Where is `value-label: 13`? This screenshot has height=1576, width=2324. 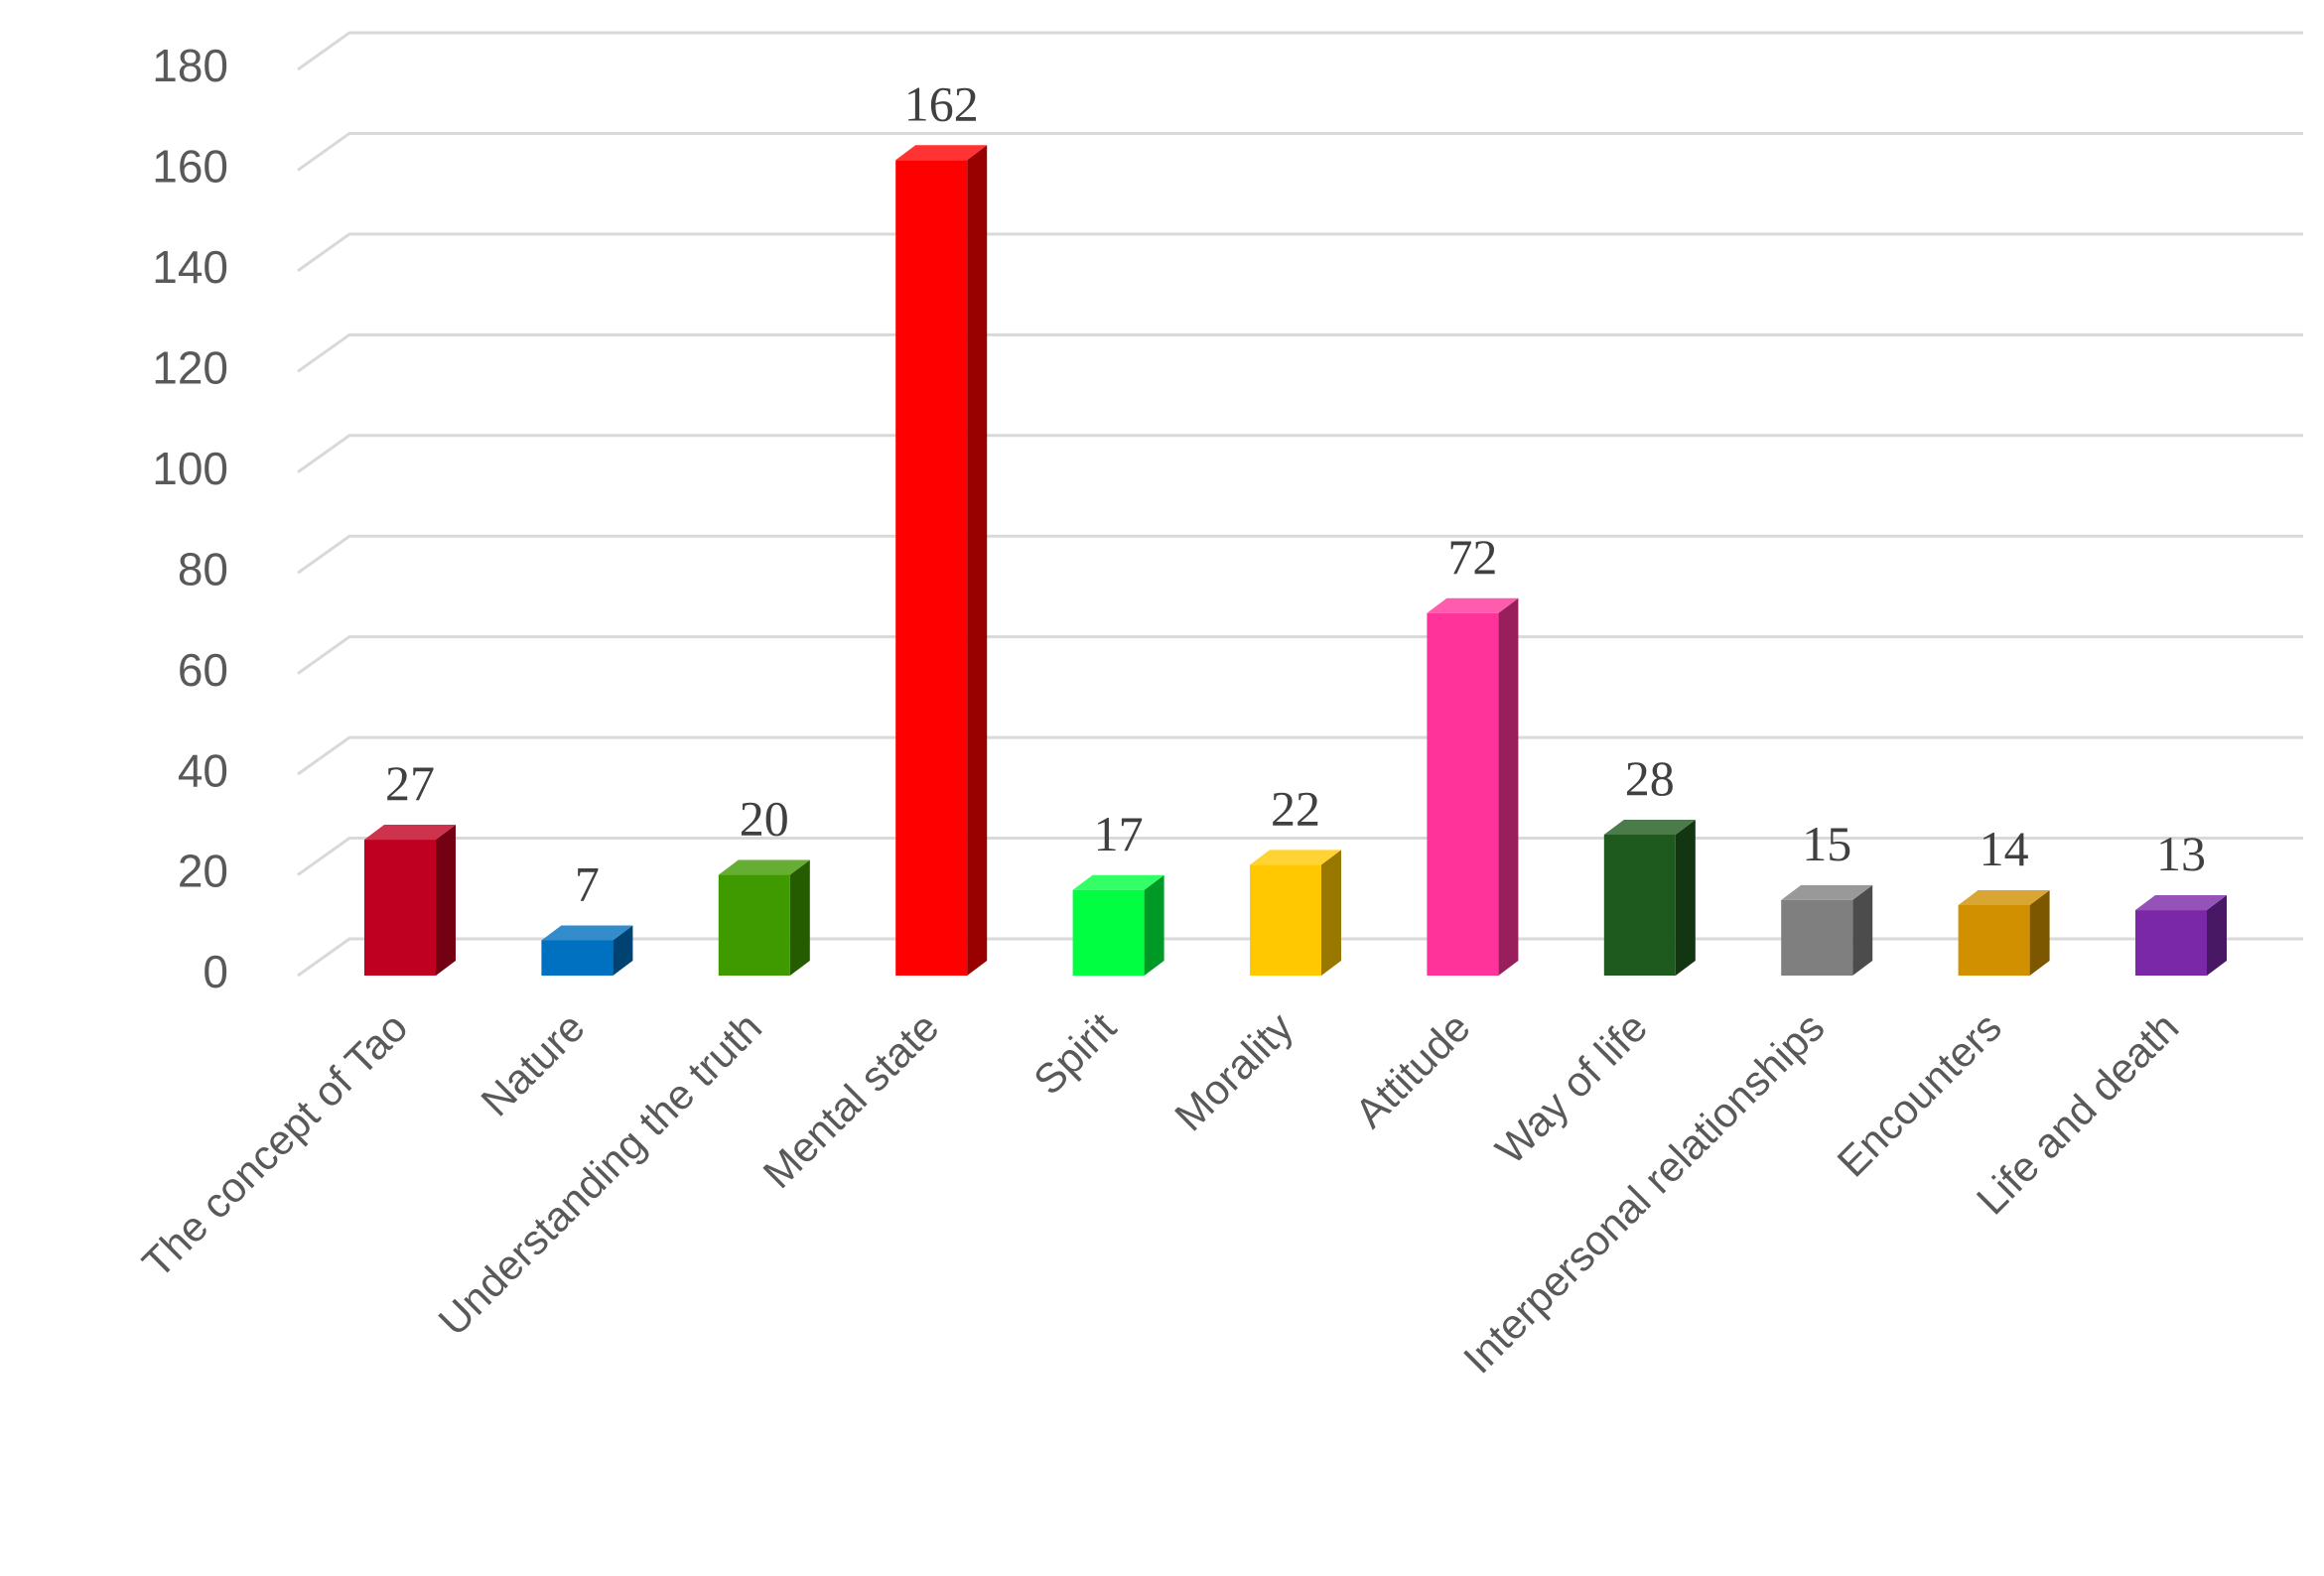 value-label: 13 is located at coordinates (2181, 853).